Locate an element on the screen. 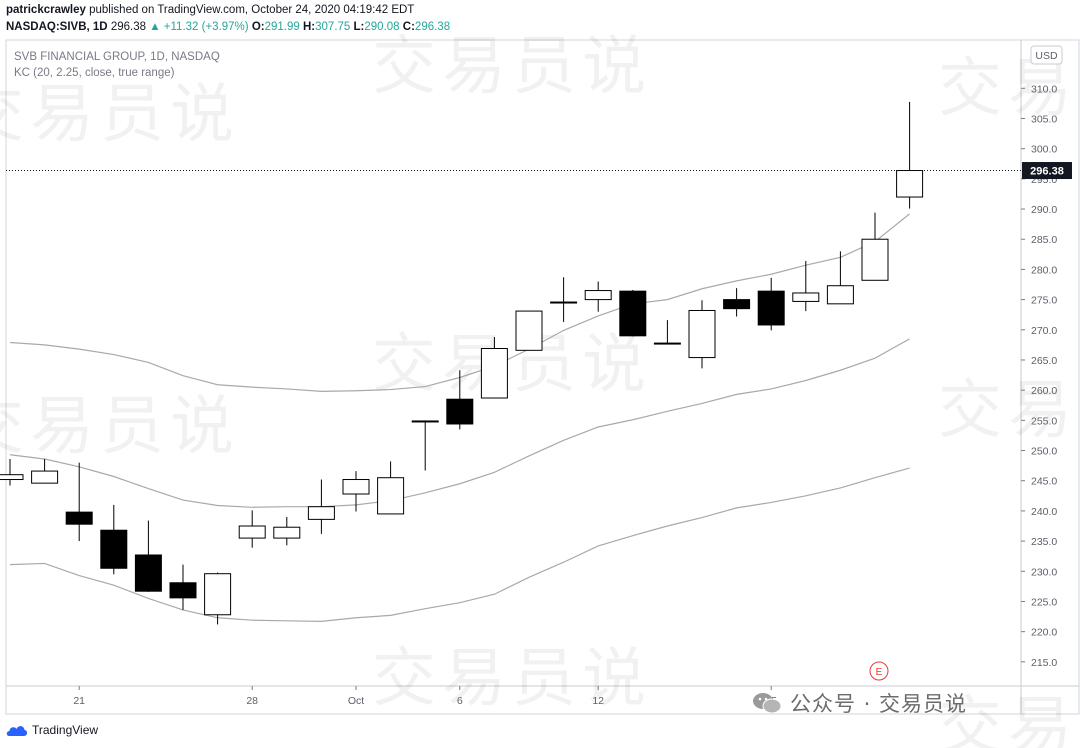 The height and width of the screenshot is (748, 1080). last-price-label: 296.38 is located at coordinates (1047, 172).